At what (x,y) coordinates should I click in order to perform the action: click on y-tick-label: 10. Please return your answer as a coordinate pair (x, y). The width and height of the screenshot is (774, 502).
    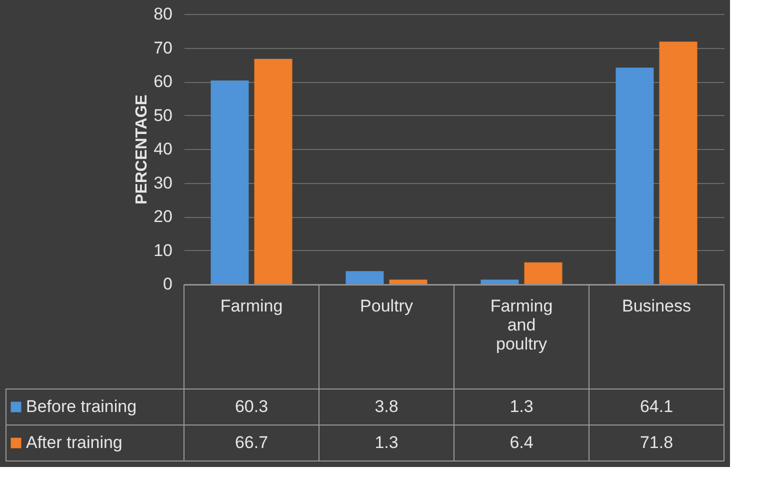
    Looking at the image, I should click on (163, 250).